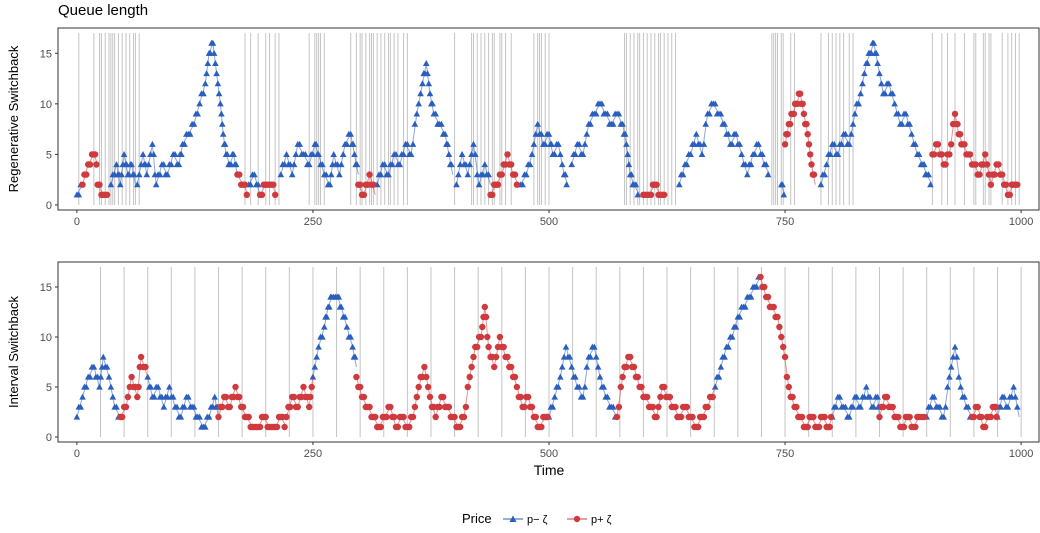 Image resolution: width=1040 pixels, height=533 pixels. I want to click on y-tick-label: 5, so click(49, 388).